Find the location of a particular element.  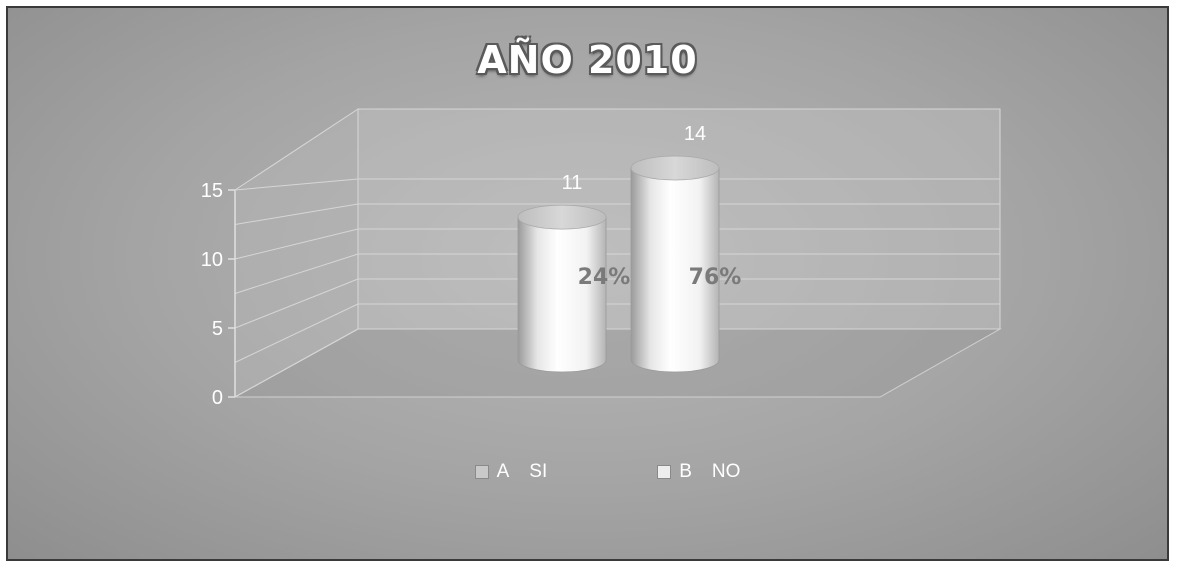

legend-label: SI is located at coordinates (538, 471).